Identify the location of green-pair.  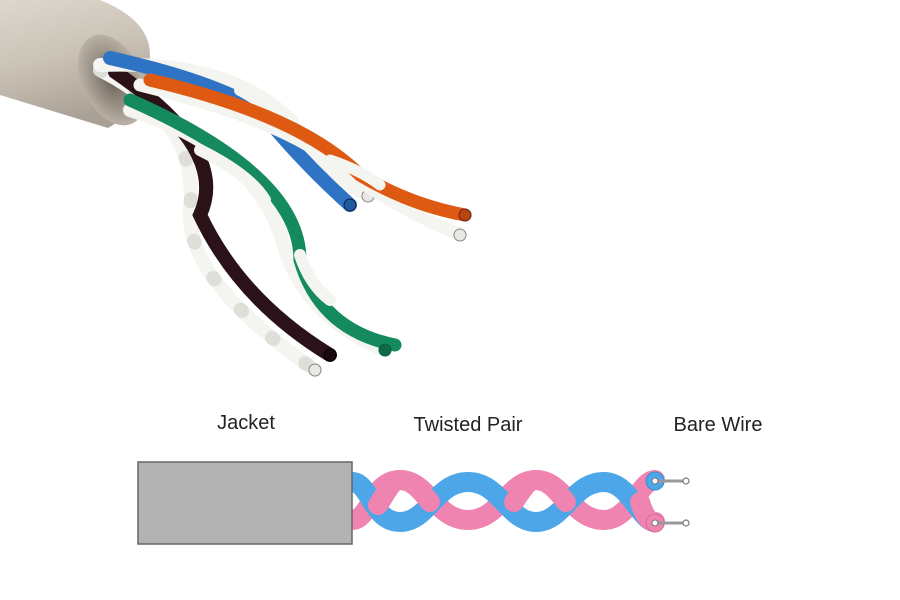
(262, 225).